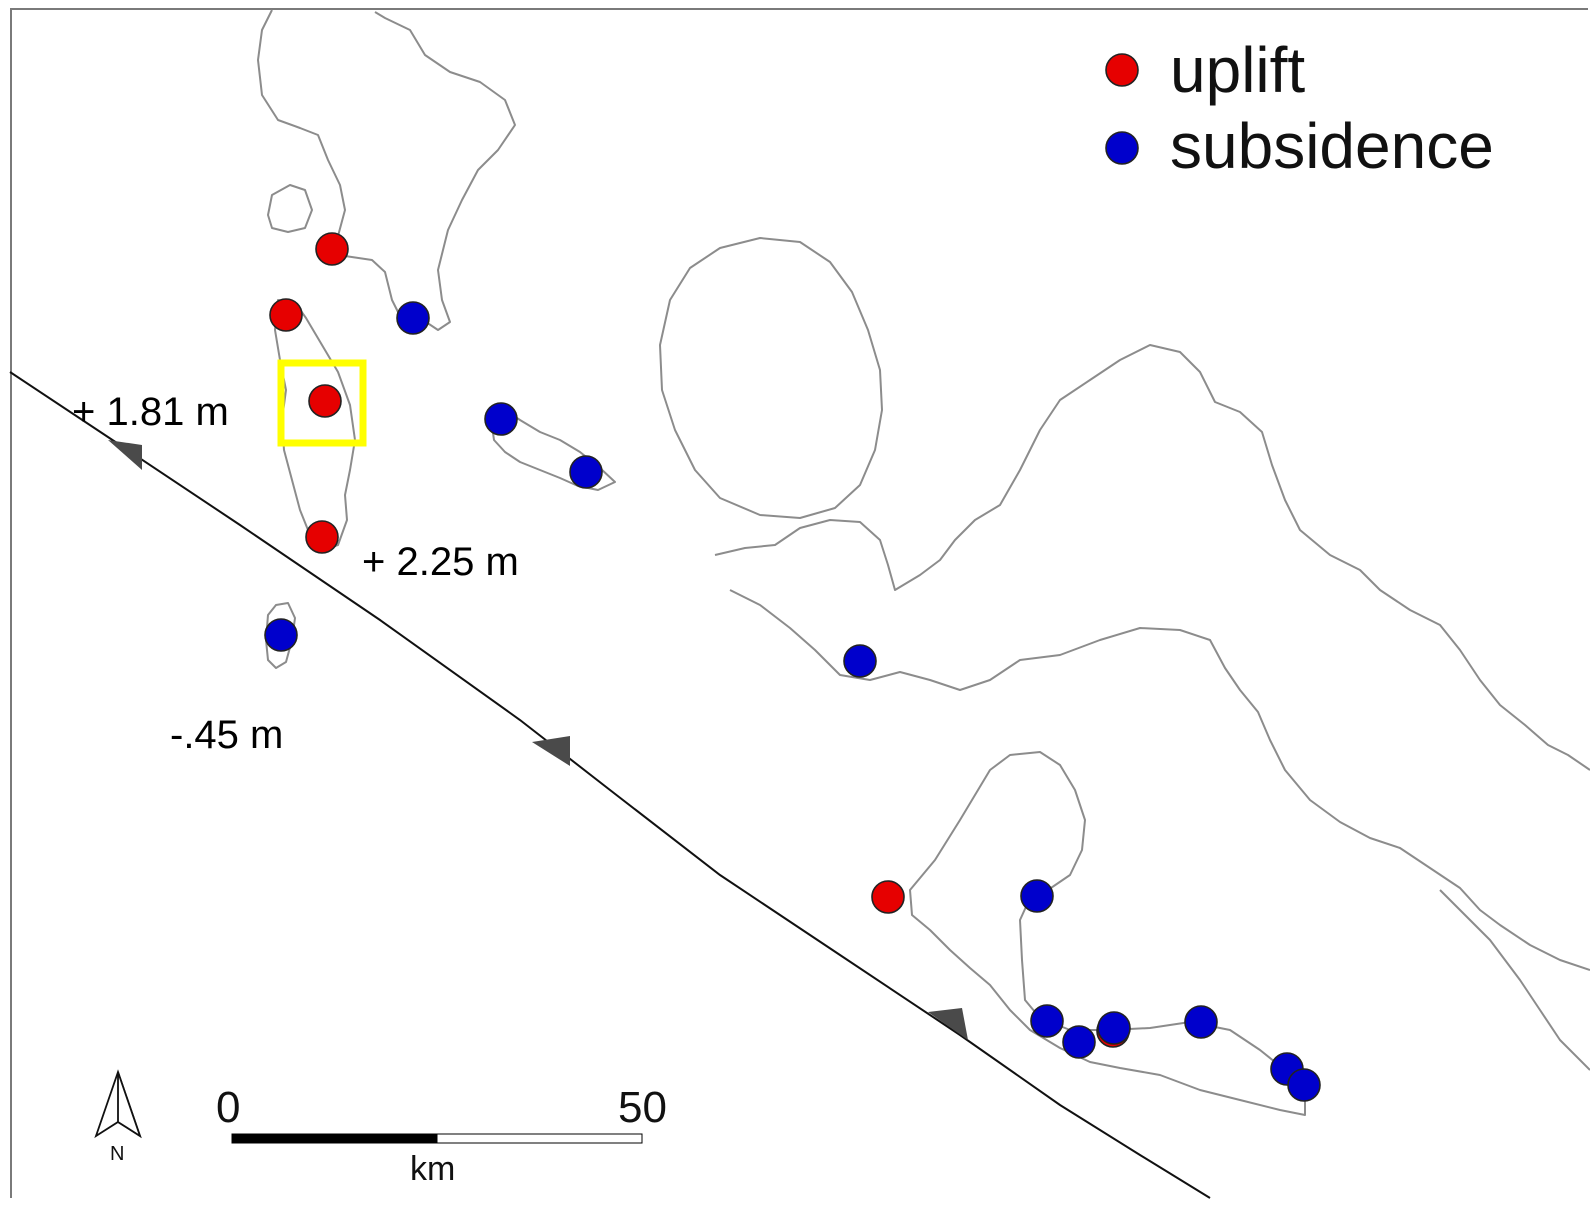  I want to click on legend: uplift subsidence, so click(1299, 108).